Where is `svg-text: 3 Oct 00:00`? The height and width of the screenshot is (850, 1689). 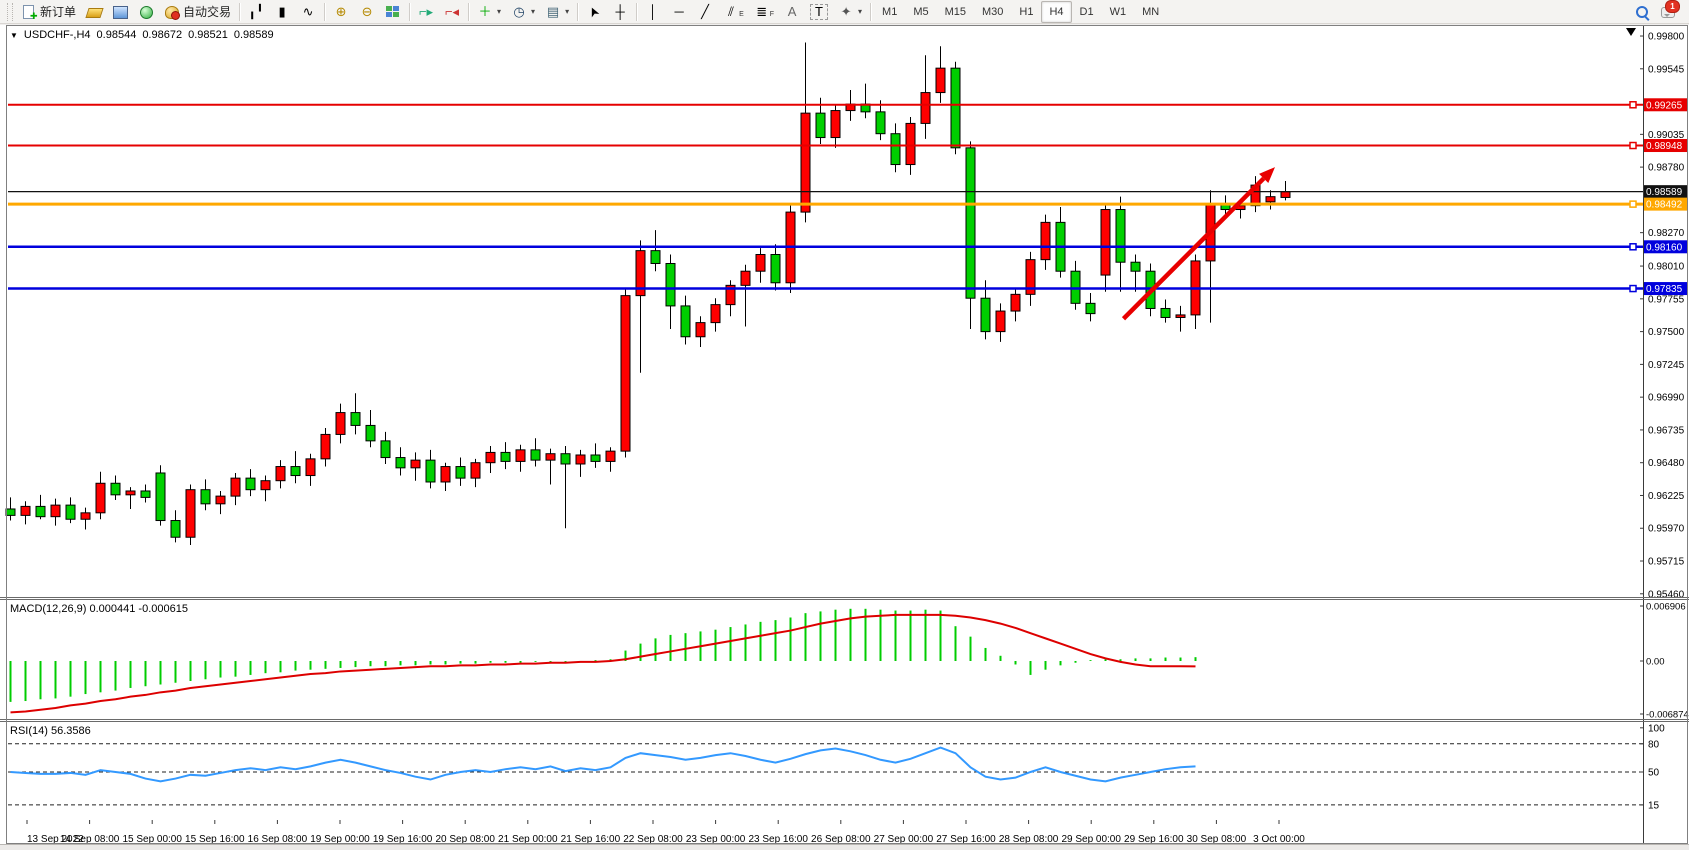 svg-text: 3 Oct 00:00 is located at coordinates (1279, 839).